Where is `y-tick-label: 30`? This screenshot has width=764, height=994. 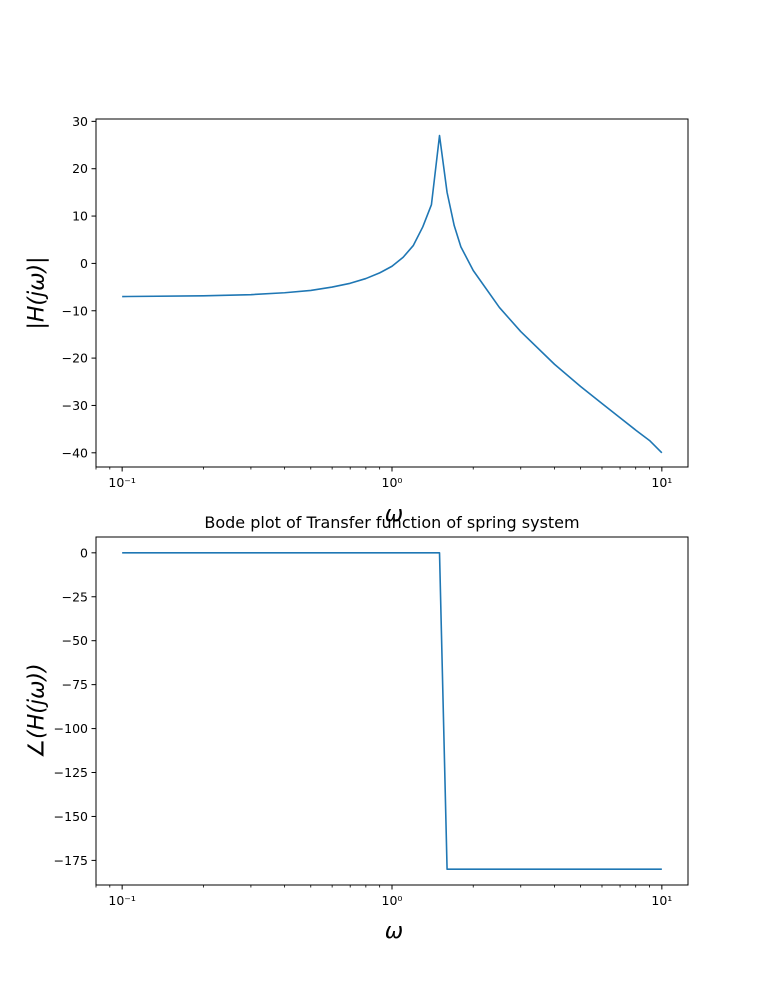 y-tick-label: 30 is located at coordinates (80, 121).